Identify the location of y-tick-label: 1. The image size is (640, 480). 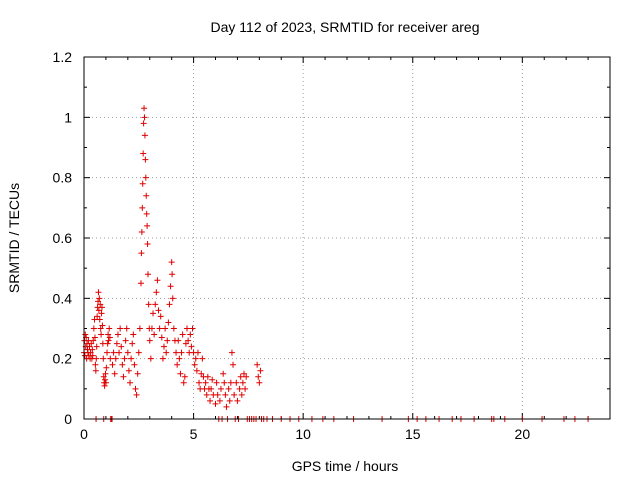
(68, 117).